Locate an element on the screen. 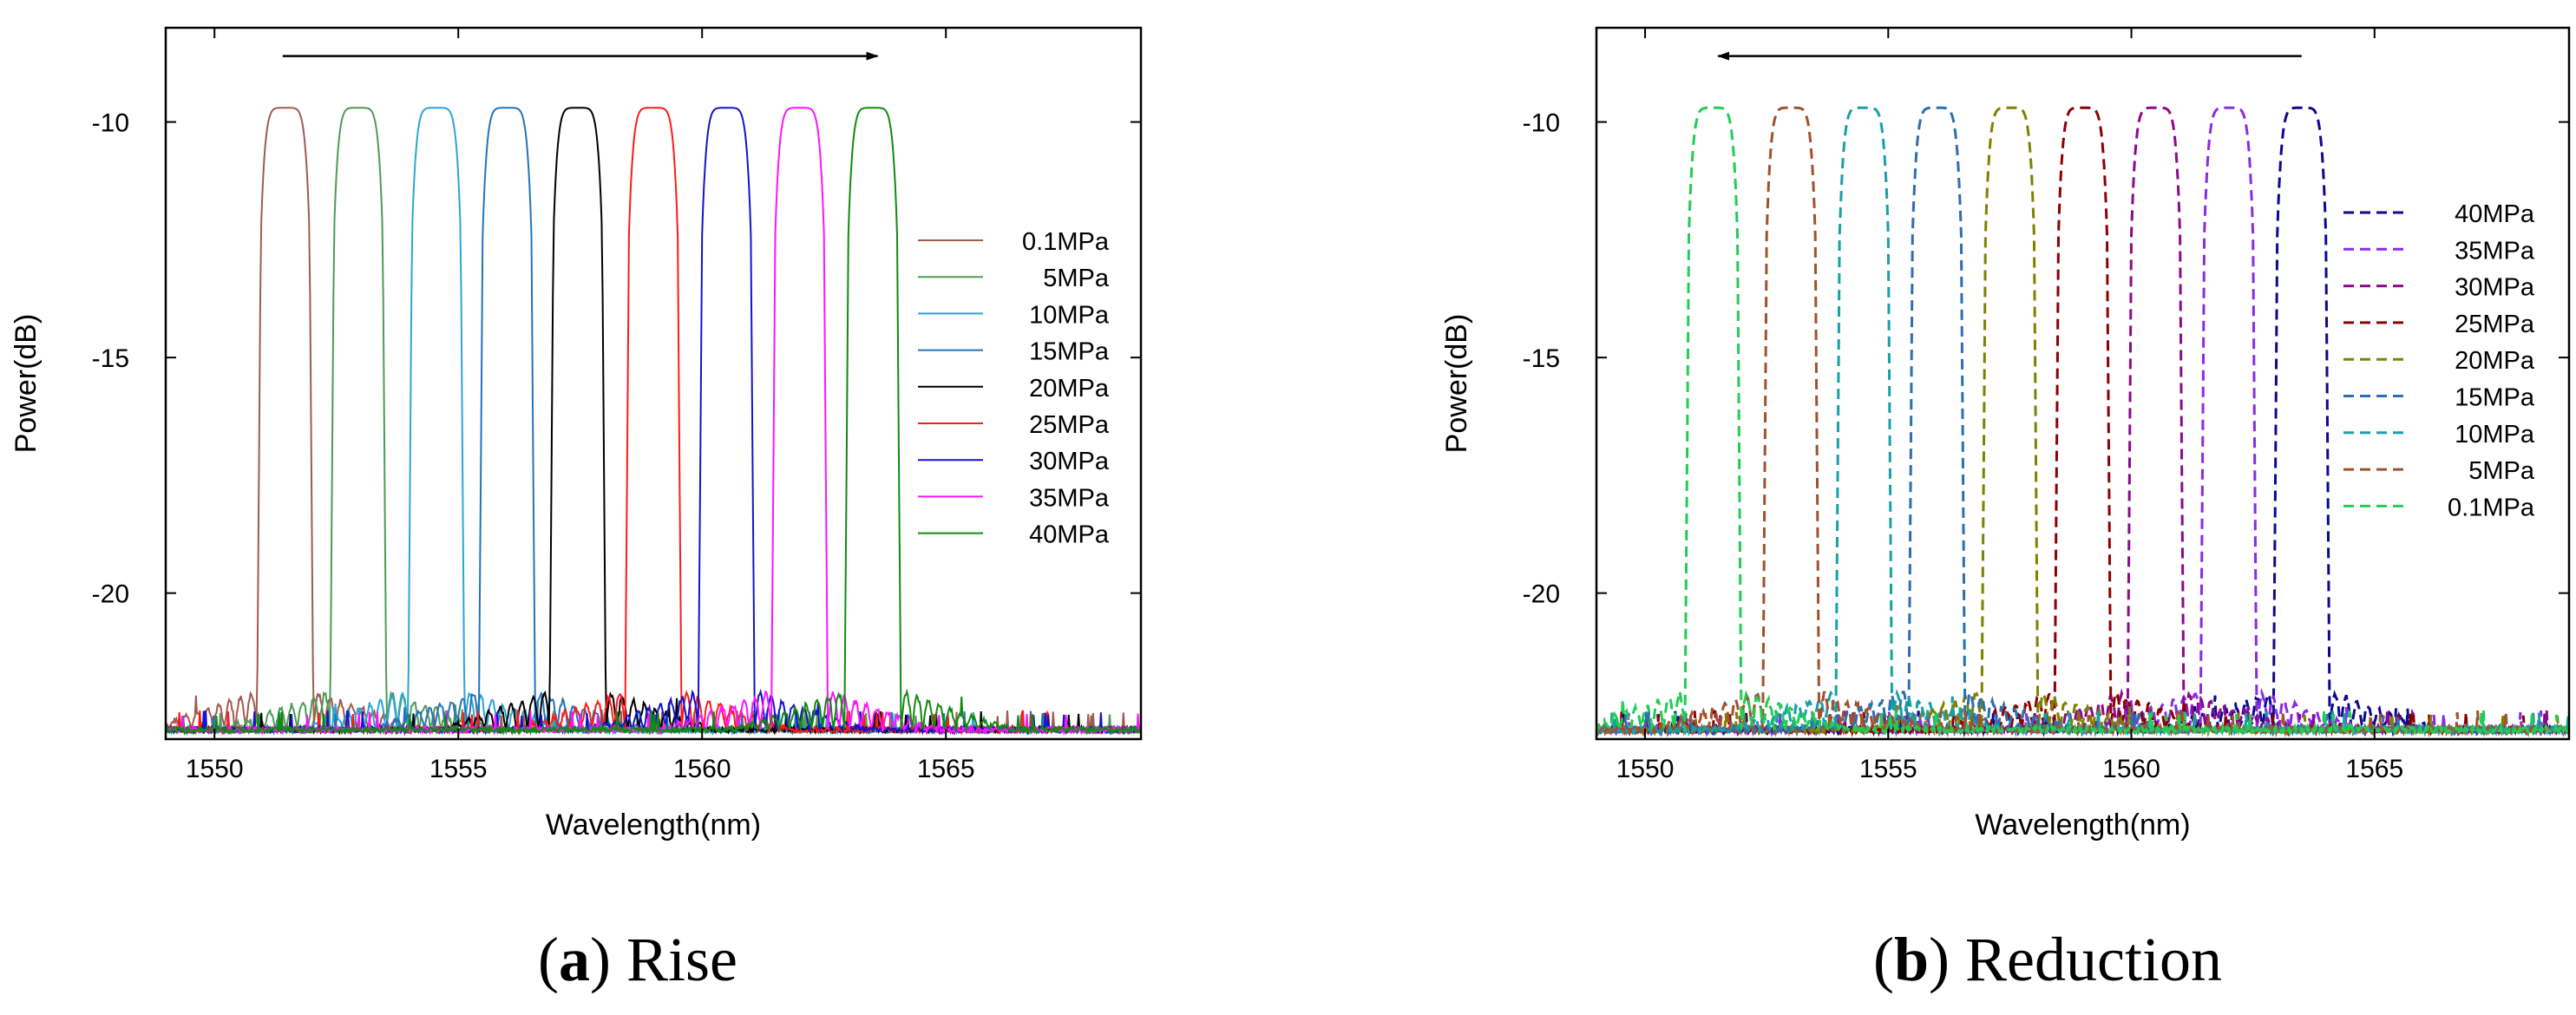  panel-caption: (b) Reduction is located at coordinates (2047, 959).